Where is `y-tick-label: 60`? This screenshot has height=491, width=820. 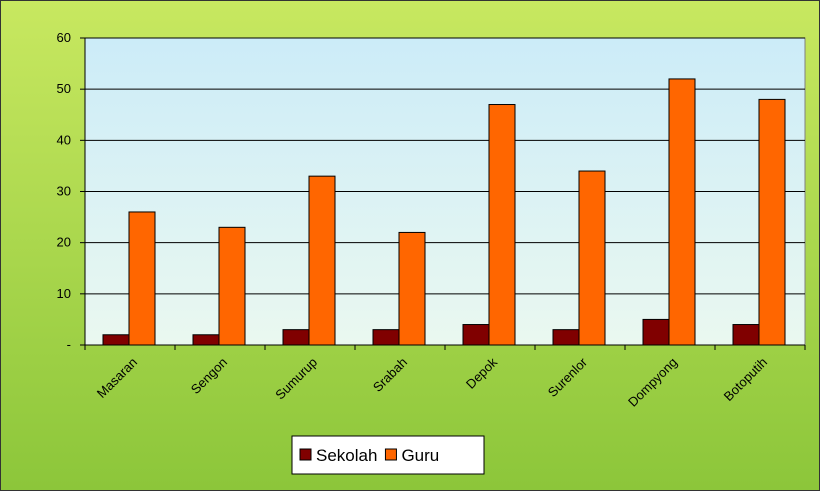
y-tick-label: 60 is located at coordinates (64, 37).